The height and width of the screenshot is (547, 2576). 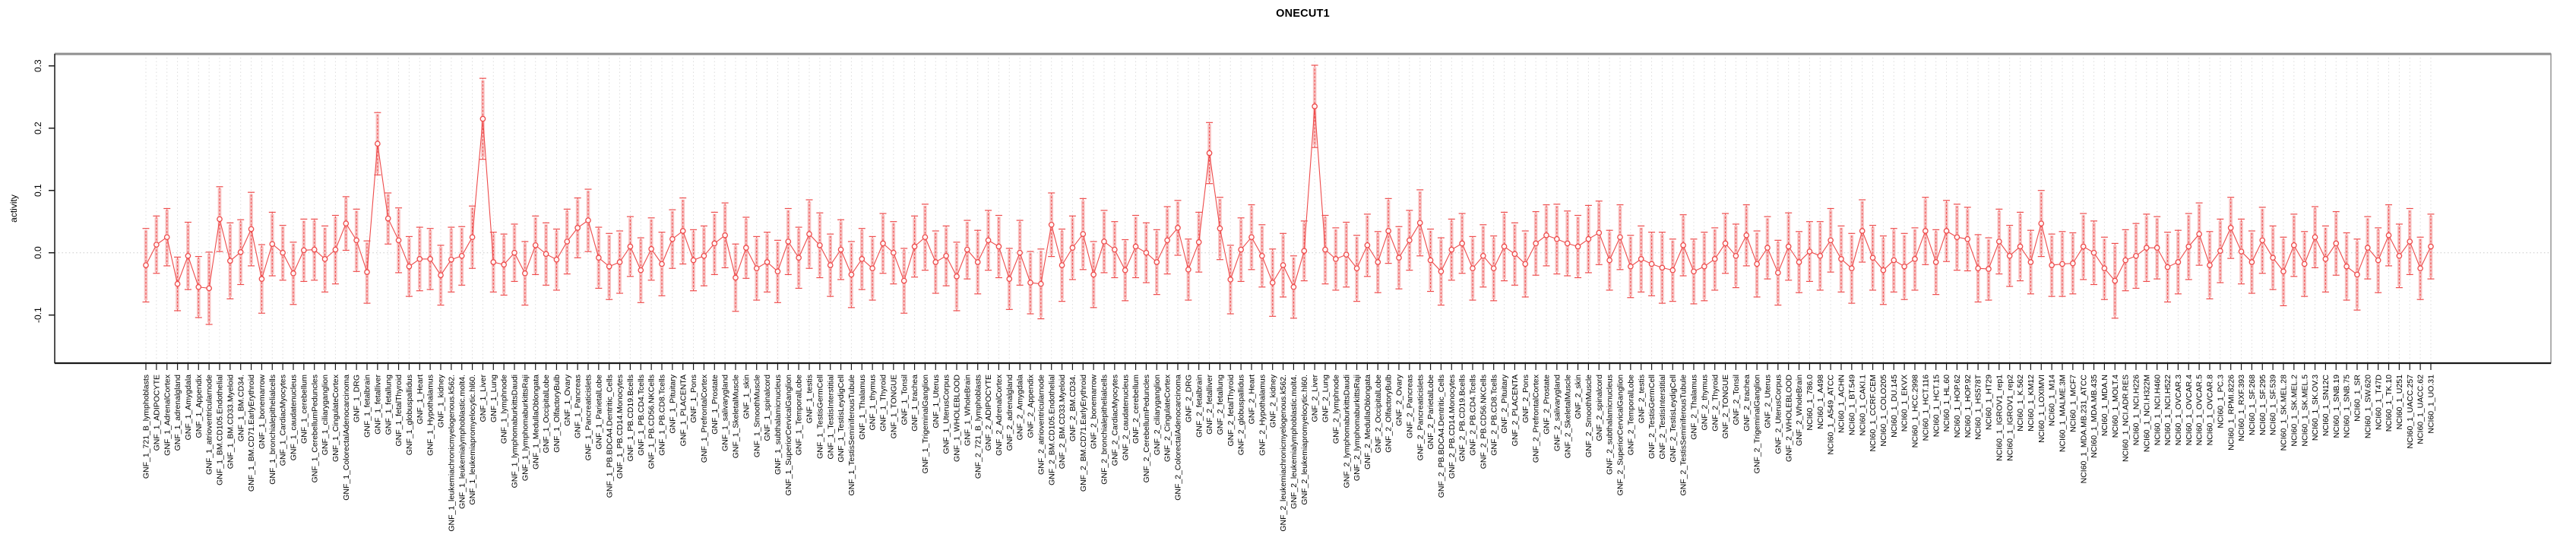 I want to click on x-tick-label: GNF_1_BM.CD34., so click(x=240, y=408).